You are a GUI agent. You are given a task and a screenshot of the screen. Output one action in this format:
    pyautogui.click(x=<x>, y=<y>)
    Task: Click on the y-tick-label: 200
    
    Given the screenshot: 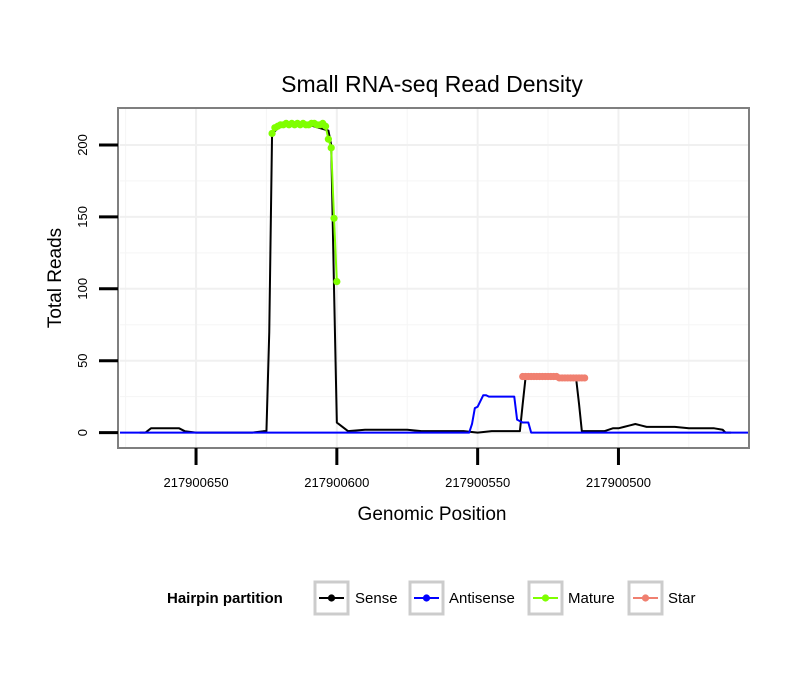 What is the action you would take?
    pyautogui.click(x=82, y=145)
    